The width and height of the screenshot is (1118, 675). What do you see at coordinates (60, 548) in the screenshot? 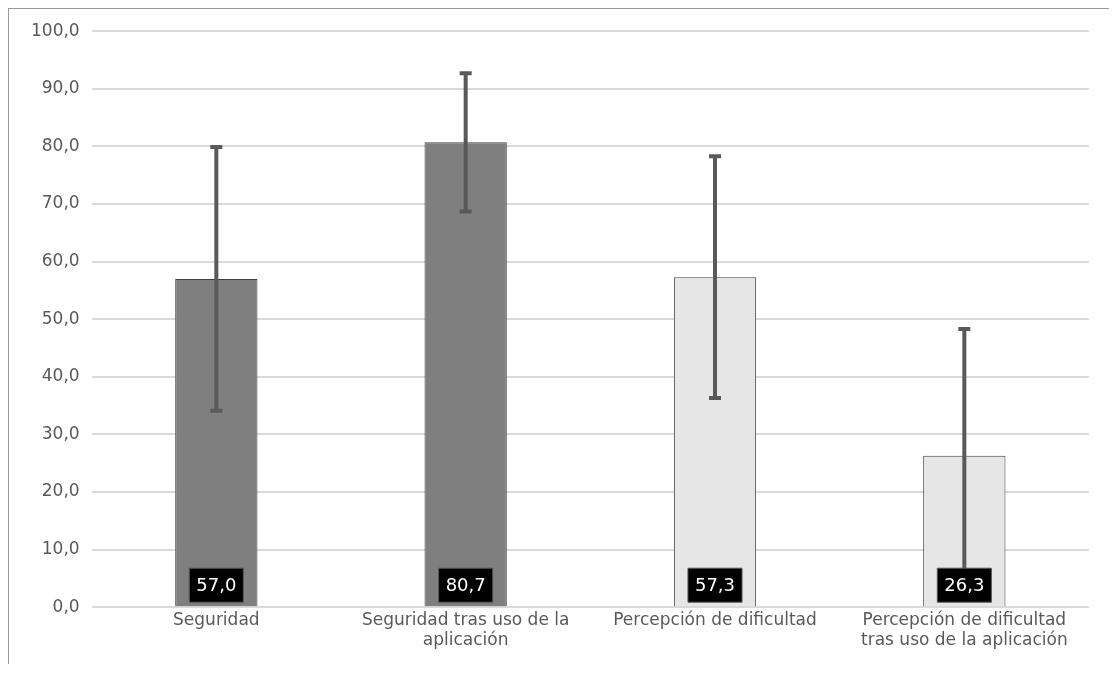
I see `y-tick-label: 10,0` at bounding box center [60, 548].